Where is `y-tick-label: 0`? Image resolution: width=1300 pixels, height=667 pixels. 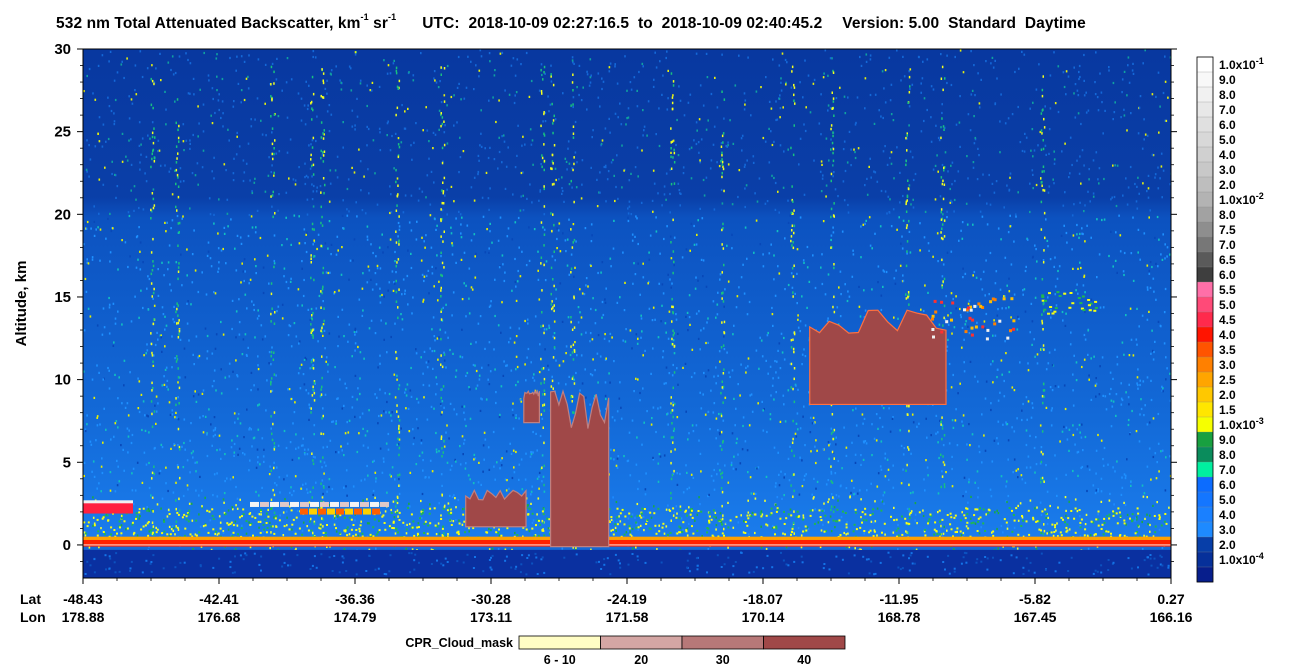 y-tick-label: 0 is located at coordinates (67, 545).